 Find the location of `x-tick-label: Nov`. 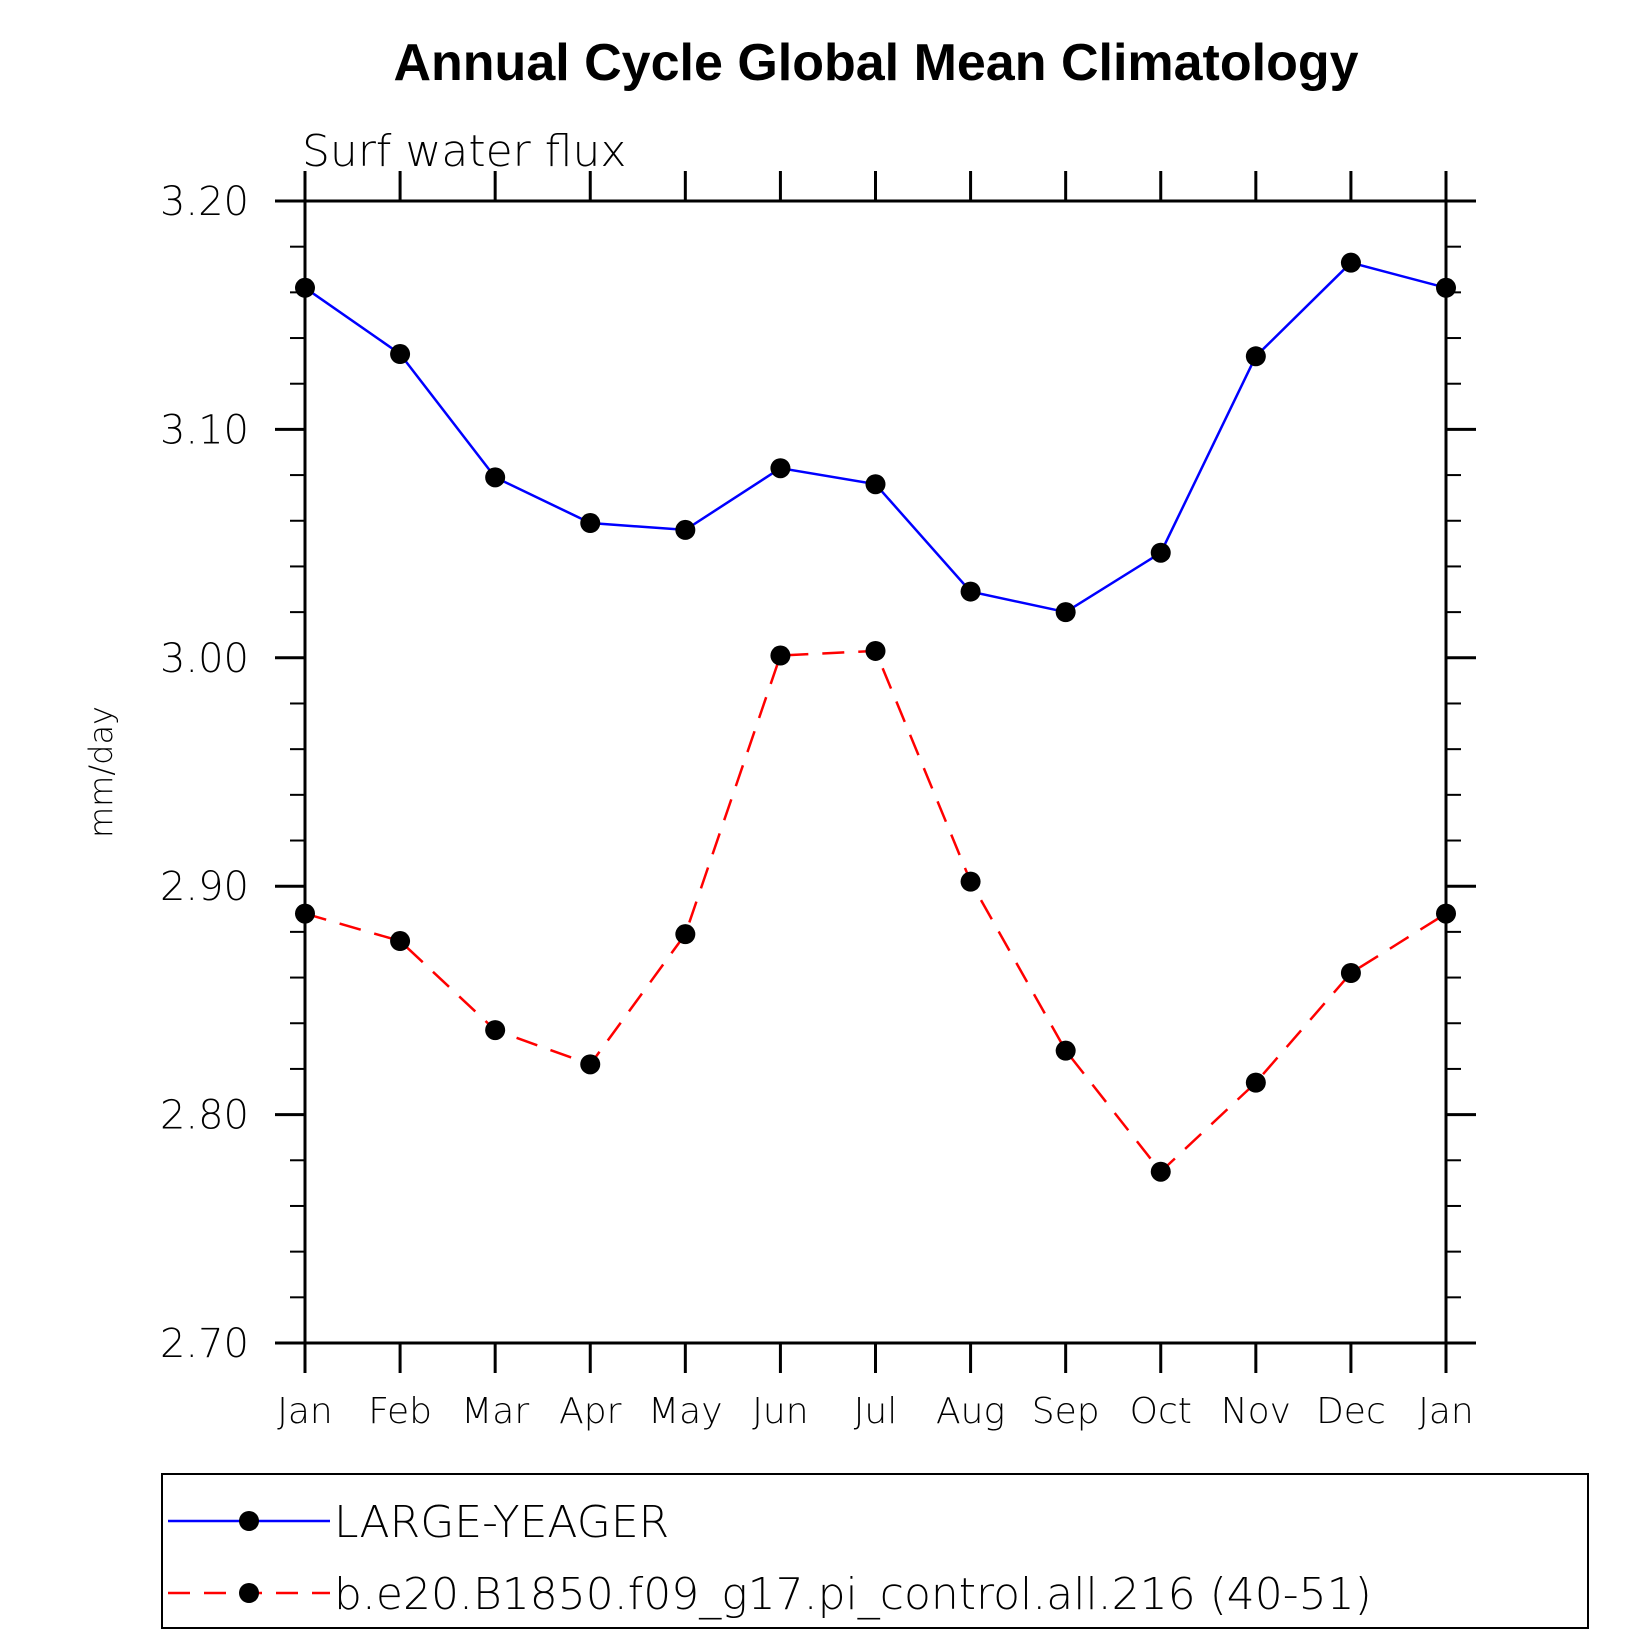

x-tick-label: Nov is located at coordinates (1256, 1411).